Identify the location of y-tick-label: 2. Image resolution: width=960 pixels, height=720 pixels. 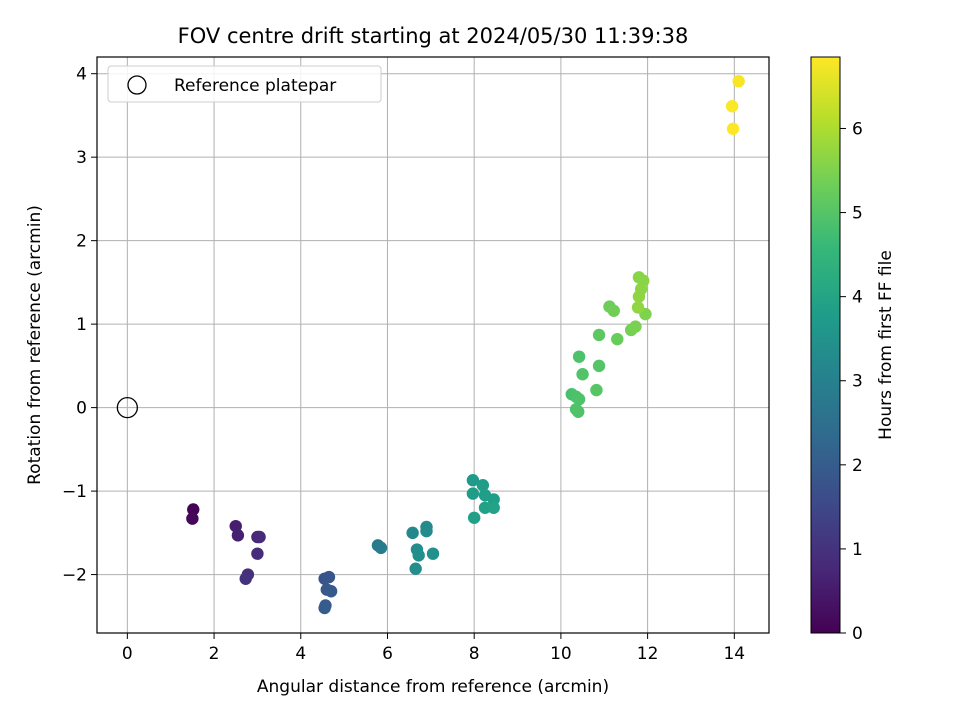
(81, 242).